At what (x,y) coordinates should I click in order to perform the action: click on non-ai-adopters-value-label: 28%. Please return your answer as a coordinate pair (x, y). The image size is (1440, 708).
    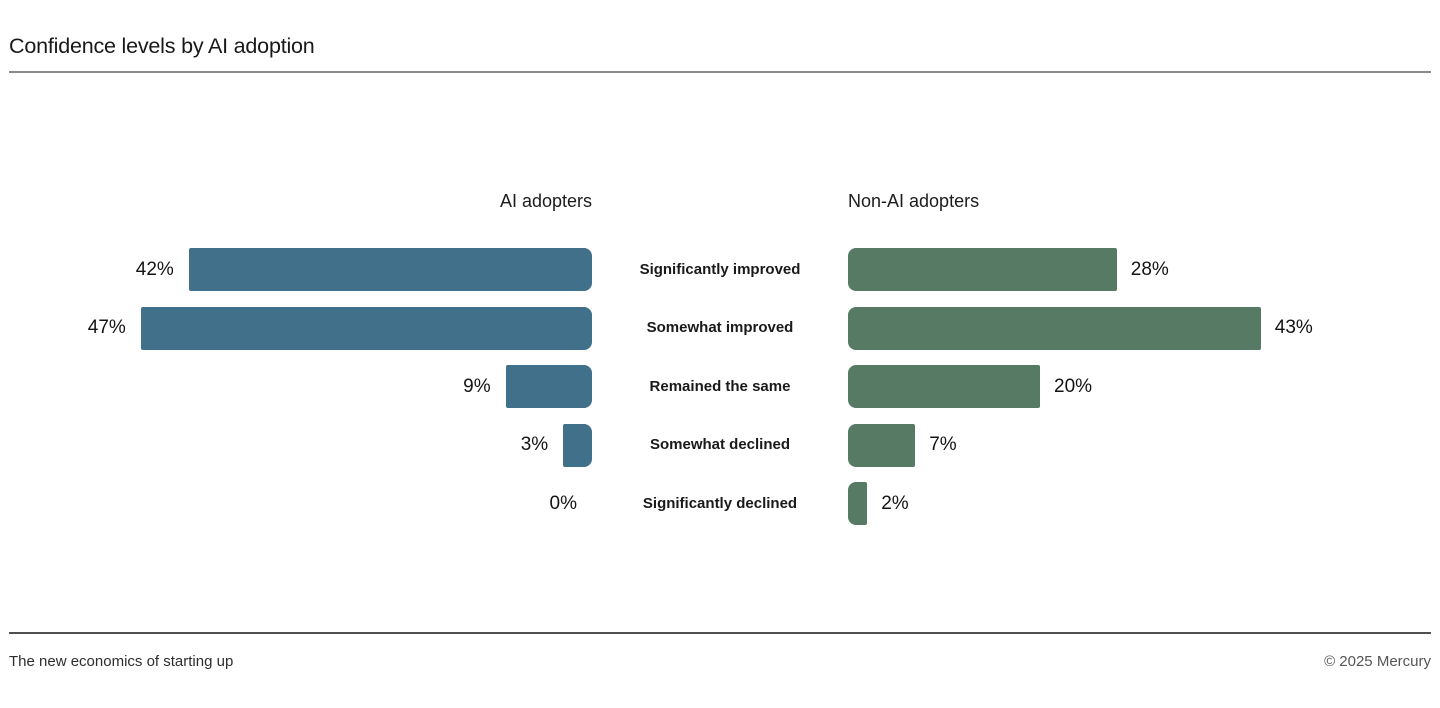
    Looking at the image, I should click on (1149, 269).